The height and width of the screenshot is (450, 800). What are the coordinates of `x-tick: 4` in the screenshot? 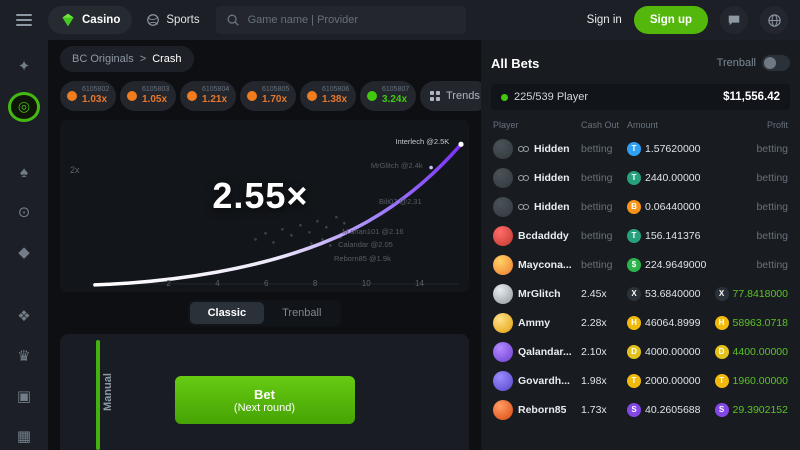 It's located at (217, 283).